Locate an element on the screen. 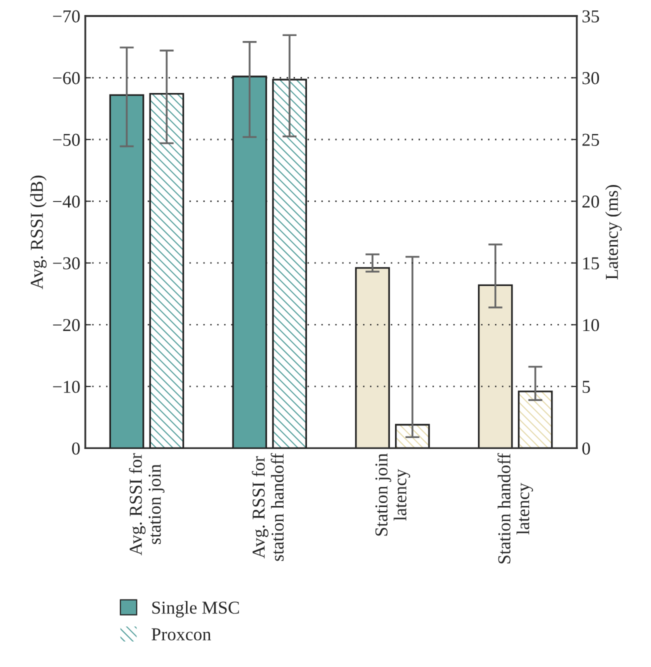 The height and width of the screenshot is (667, 651). y-tick-label: −60 is located at coordinates (66, 78).